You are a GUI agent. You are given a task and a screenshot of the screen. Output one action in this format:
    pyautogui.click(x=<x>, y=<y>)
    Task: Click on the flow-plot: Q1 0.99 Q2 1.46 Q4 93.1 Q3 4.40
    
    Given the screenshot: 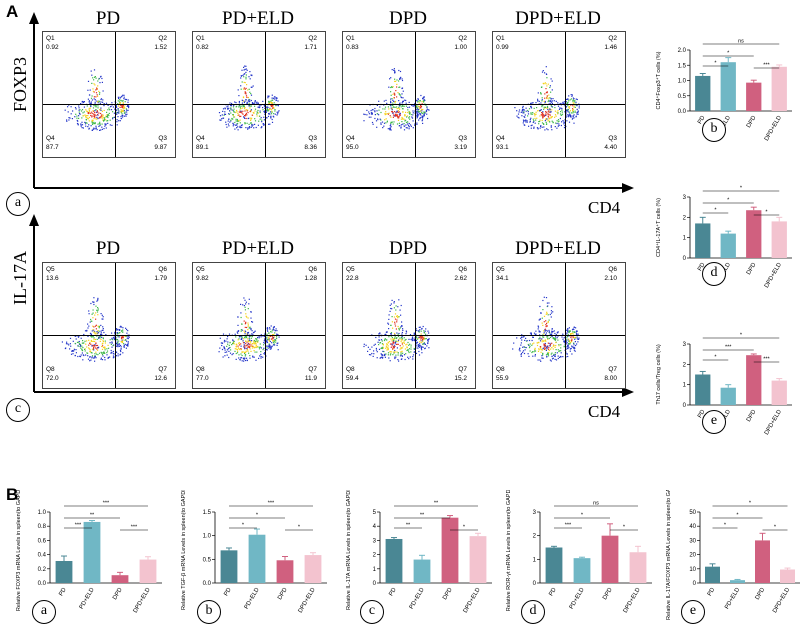 What is the action you would take?
    pyautogui.click(x=559, y=94)
    